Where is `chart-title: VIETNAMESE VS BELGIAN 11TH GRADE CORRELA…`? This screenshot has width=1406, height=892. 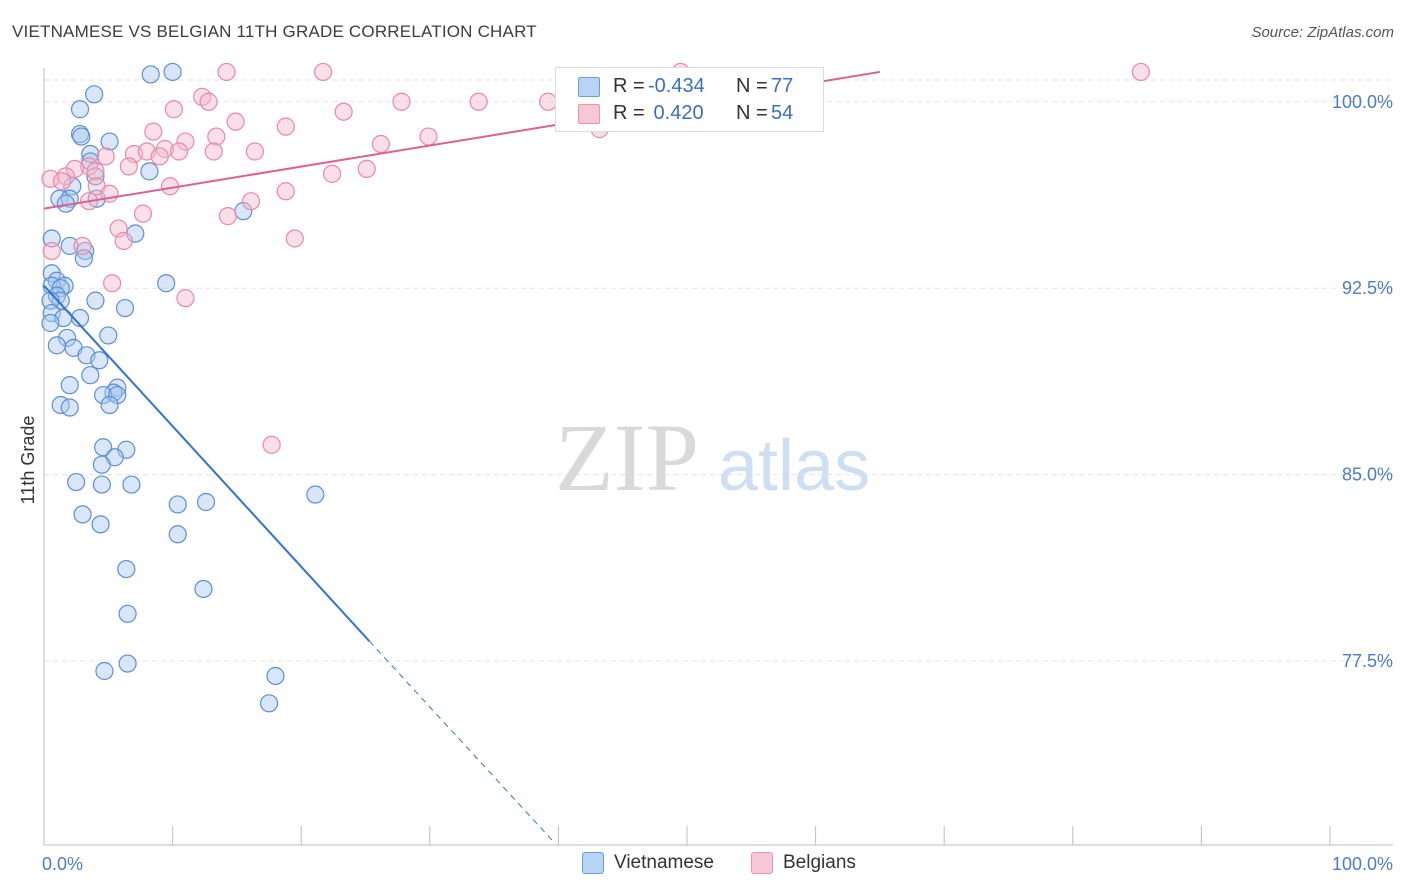 chart-title: VIETNAMESE VS BELGIAN 11TH GRADE CORRELA… is located at coordinates (274, 31).